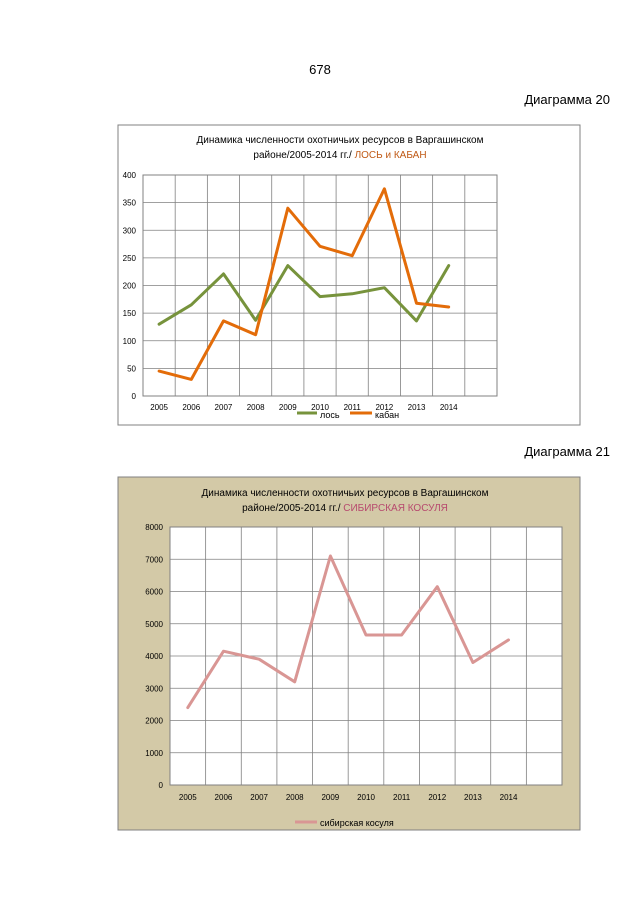 The height and width of the screenshot is (905, 640). Describe the element at coordinates (473, 797) in the screenshot. I see `chart-2-xtick-label: 2013` at that location.